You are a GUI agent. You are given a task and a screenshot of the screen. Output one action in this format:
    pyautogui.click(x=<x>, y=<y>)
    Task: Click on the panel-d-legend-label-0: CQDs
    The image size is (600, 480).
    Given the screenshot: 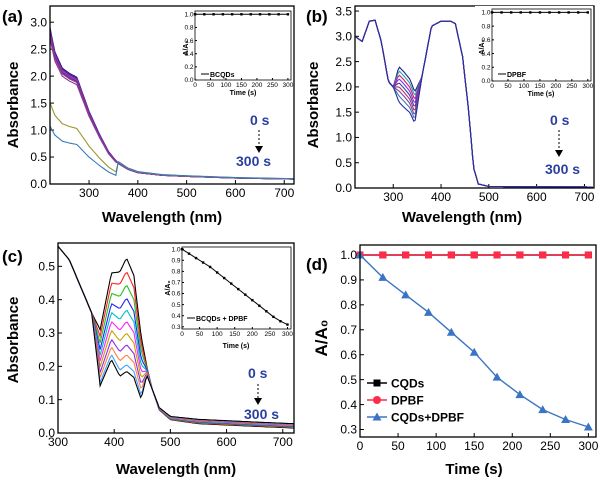 What is the action you would take?
    pyautogui.click(x=408, y=384)
    